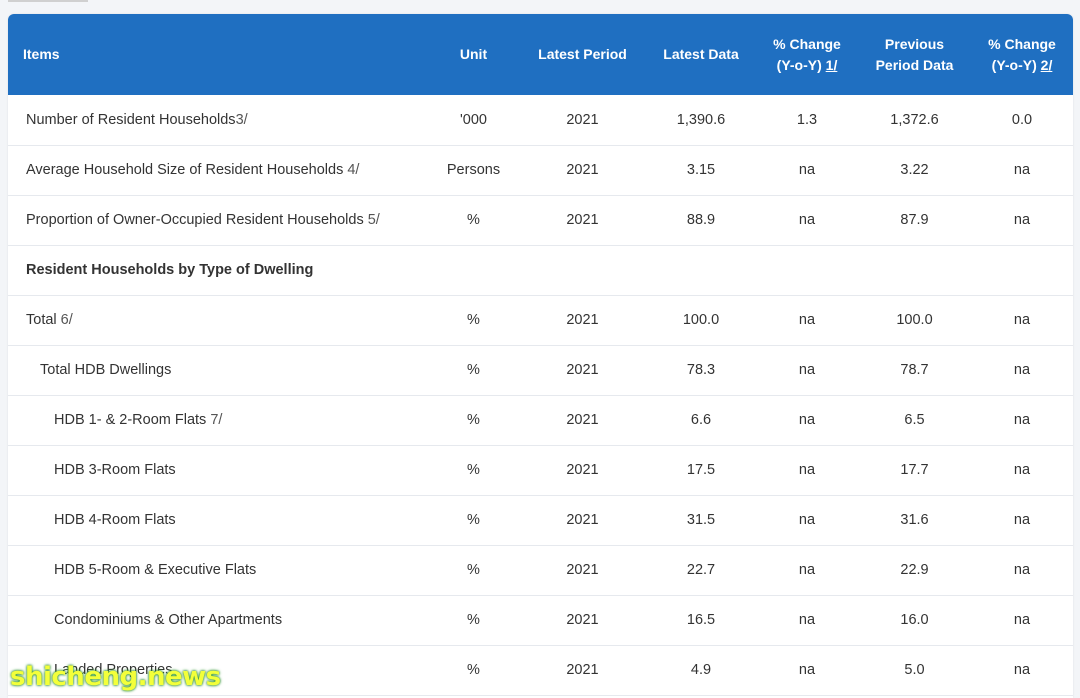  What do you see at coordinates (582, 54) in the screenshot?
I see `header-latest-period: Latest Period` at bounding box center [582, 54].